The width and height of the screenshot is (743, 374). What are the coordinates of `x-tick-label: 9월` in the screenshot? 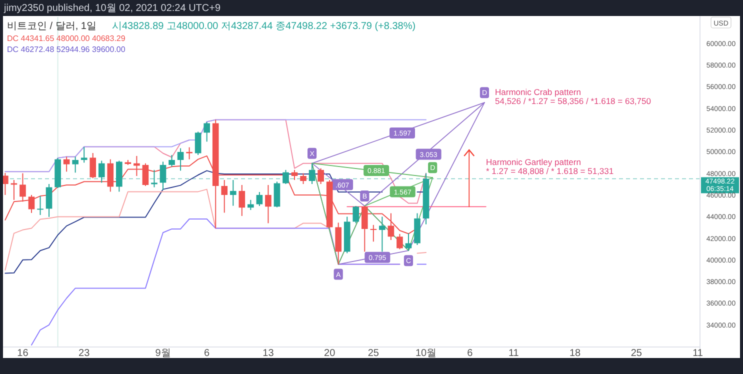 It's located at (163, 353).